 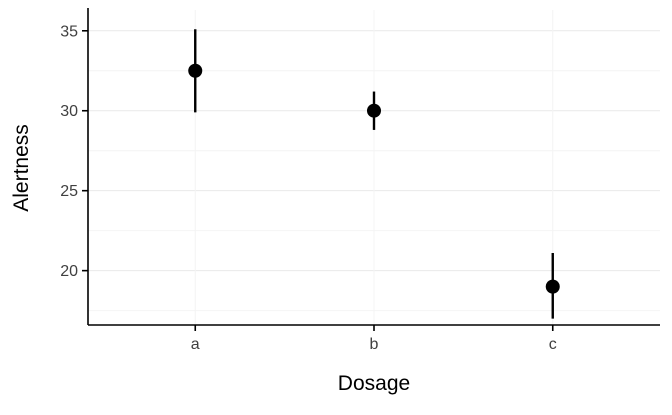 I want to click on y-tick-label: 20, so click(x=69, y=271).